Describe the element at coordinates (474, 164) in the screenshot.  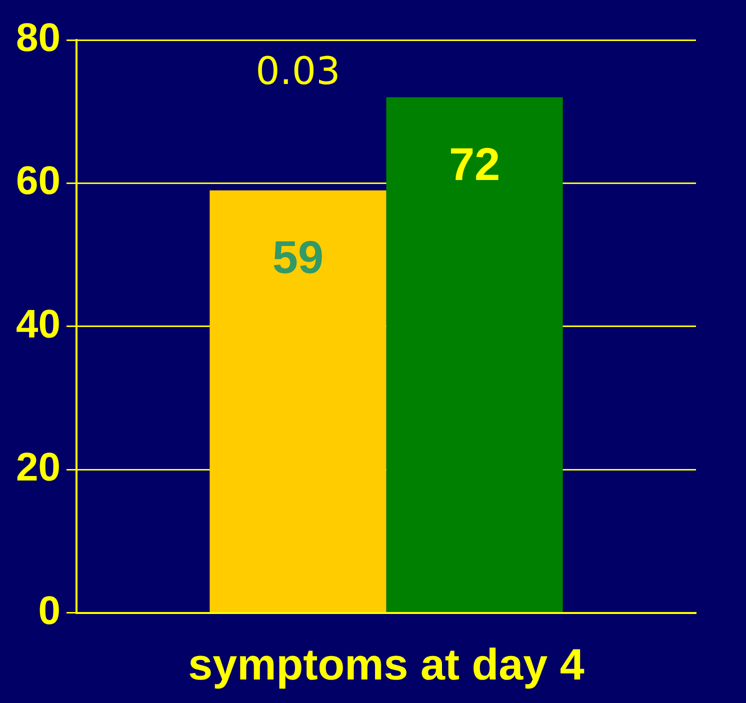
I see `data-label: 72` at that location.